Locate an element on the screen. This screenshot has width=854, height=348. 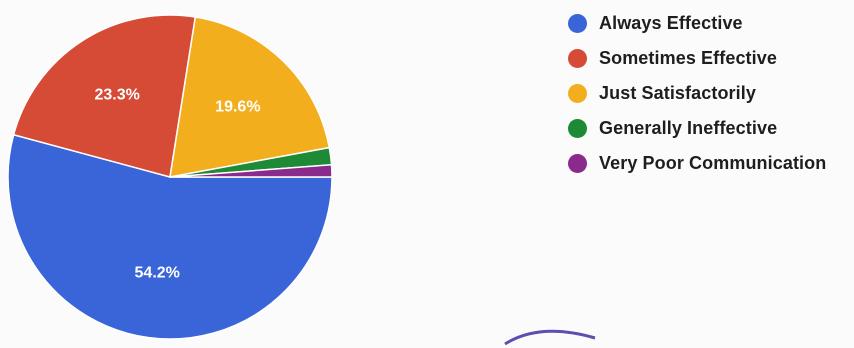
pie-slice-very-poor-communication is located at coordinates (251, 170).